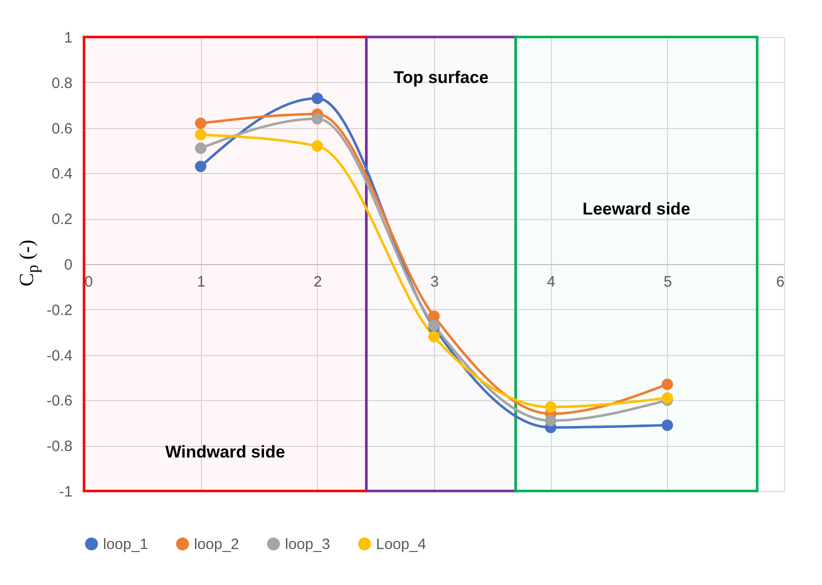  Describe the element at coordinates (217, 544) in the screenshot. I see `legend-label: loop_2` at that location.